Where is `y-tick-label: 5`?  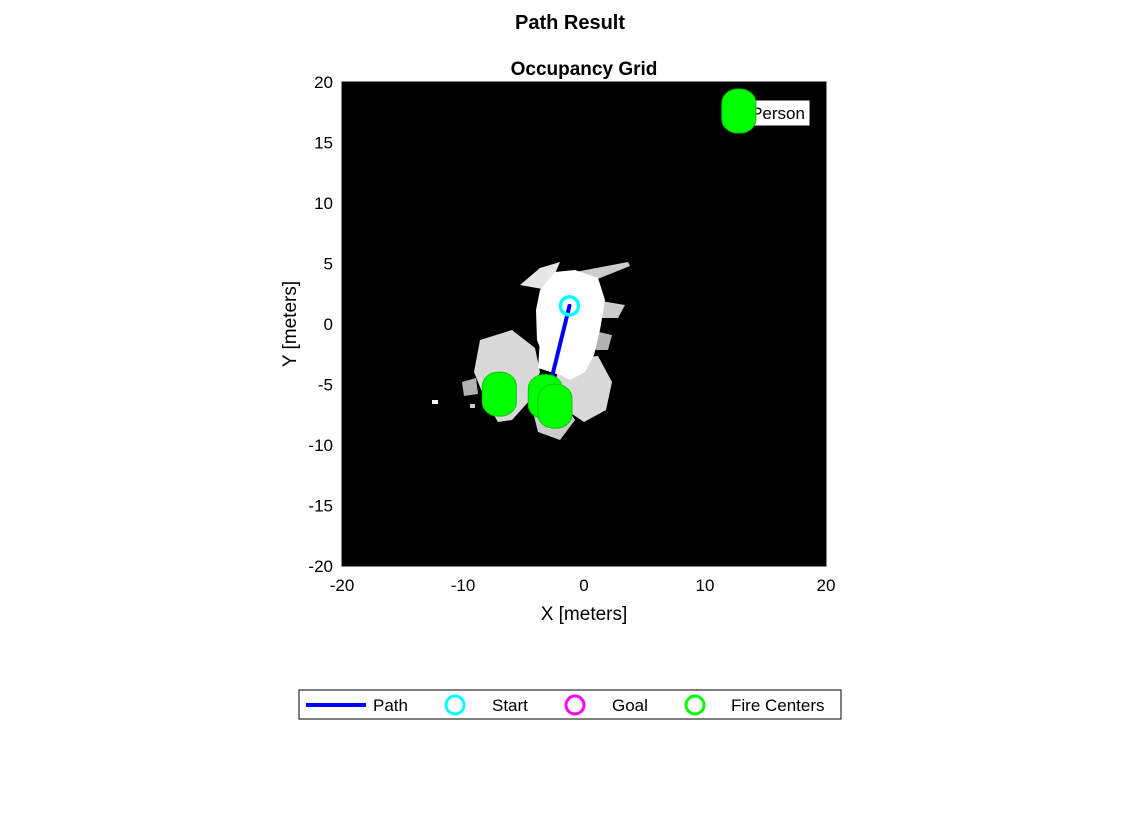 y-tick-label: 5 is located at coordinates (328, 264).